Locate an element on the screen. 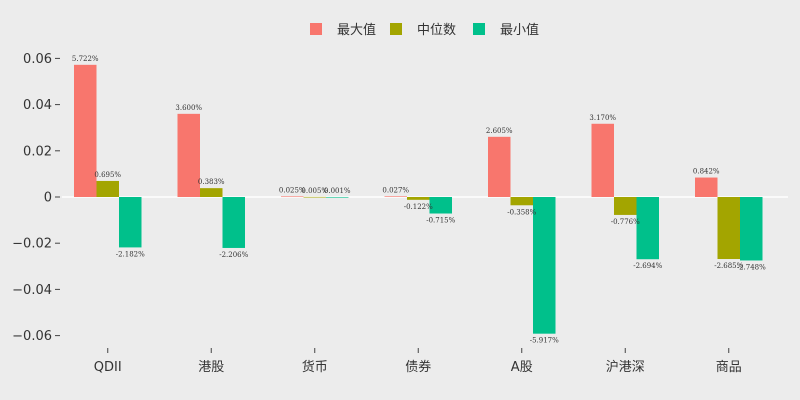 The width and height of the screenshot is (800, 400). data-label-0-2: -2.182% is located at coordinates (130, 254).